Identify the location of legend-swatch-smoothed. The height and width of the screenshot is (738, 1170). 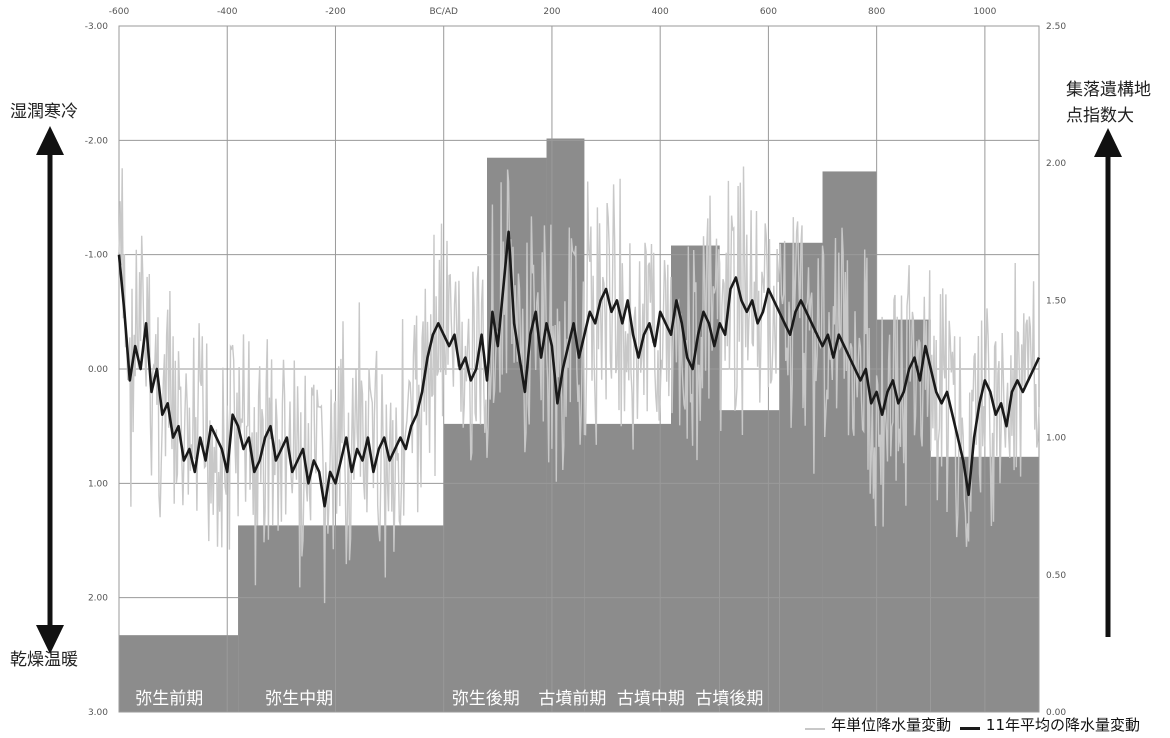
(969, 726).